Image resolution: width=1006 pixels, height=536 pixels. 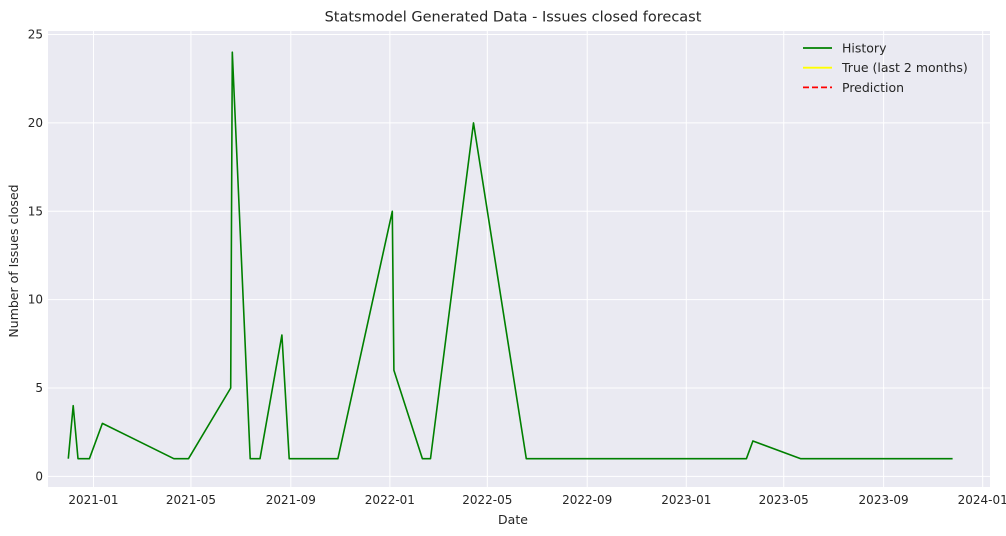 I want to click on x-tick-label: 2022-09, so click(x=587, y=500).